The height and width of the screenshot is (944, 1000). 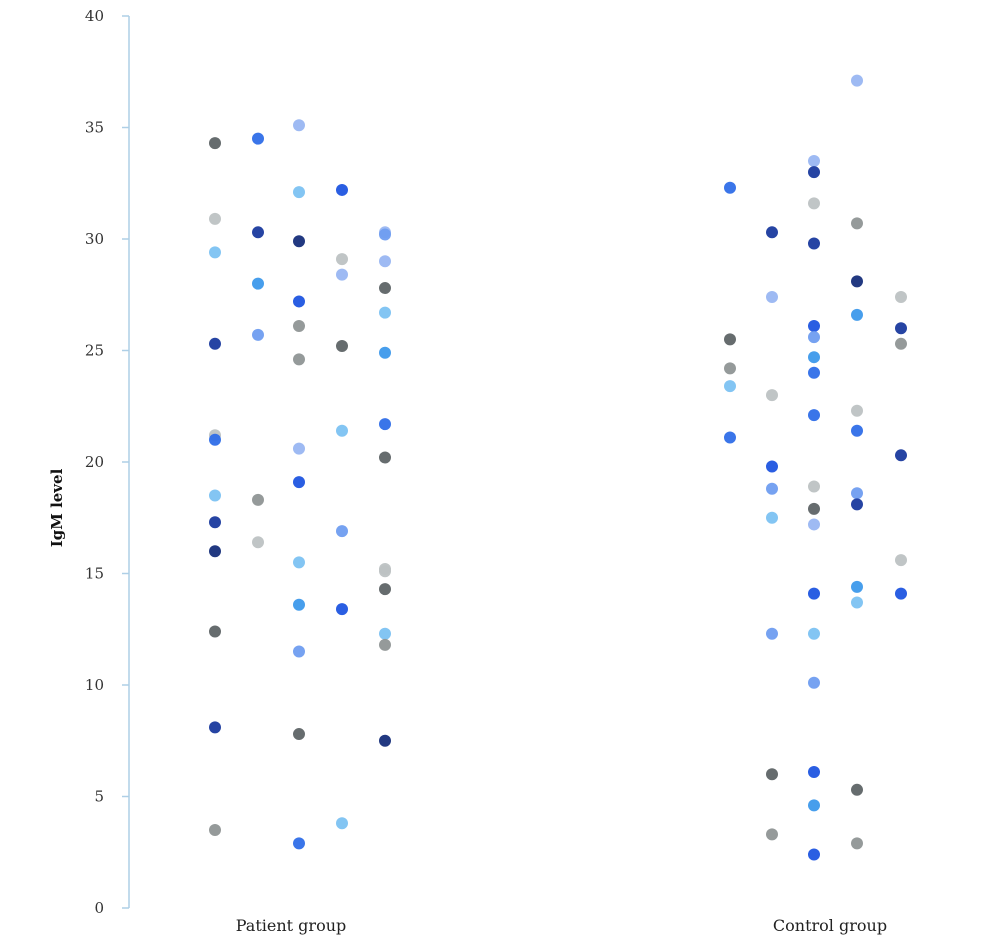 What do you see at coordinates (94, 462) in the screenshot?
I see `y-tick-label: 20` at bounding box center [94, 462].